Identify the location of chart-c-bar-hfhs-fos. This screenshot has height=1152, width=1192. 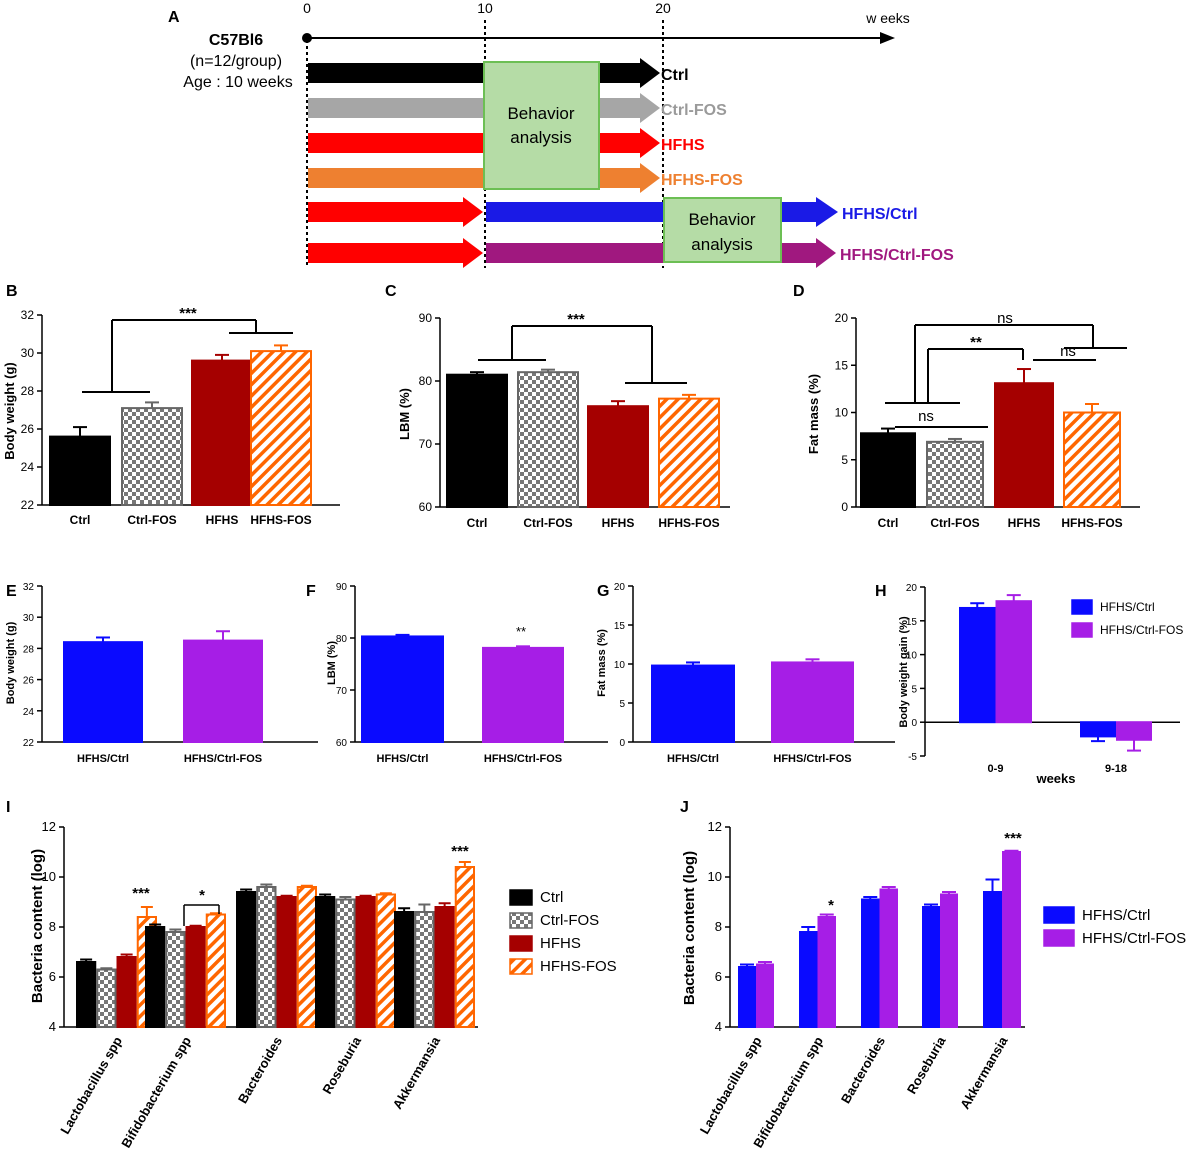
(689, 453).